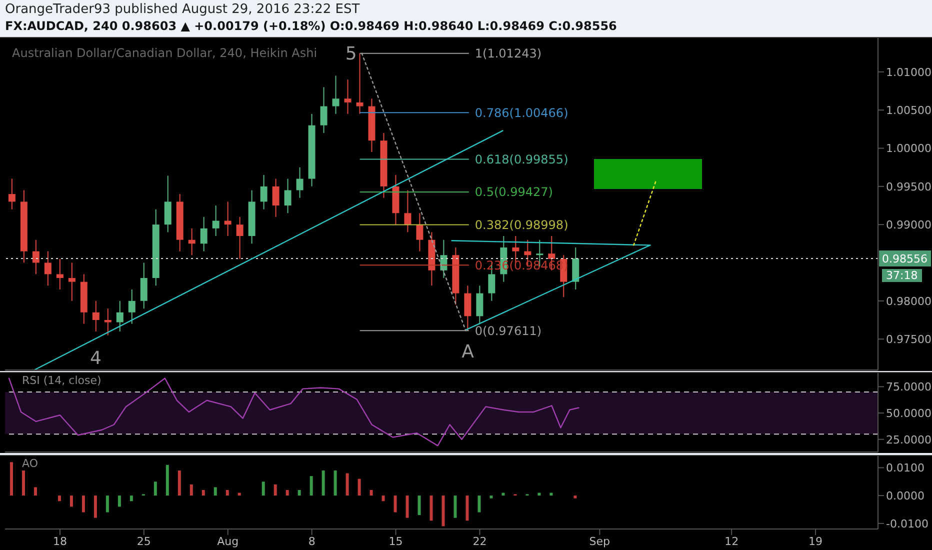 This screenshot has width=932, height=550. I want to click on y-tick-label: 0.98000, so click(909, 301).